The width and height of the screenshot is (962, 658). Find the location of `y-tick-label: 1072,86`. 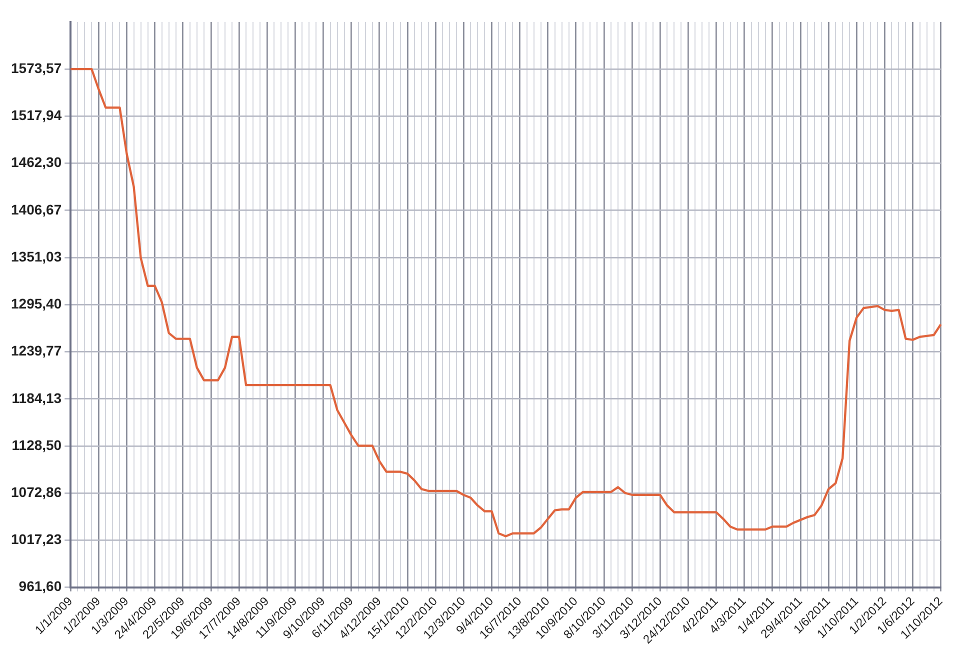

y-tick-label: 1072,86 is located at coordinates (36, 492).